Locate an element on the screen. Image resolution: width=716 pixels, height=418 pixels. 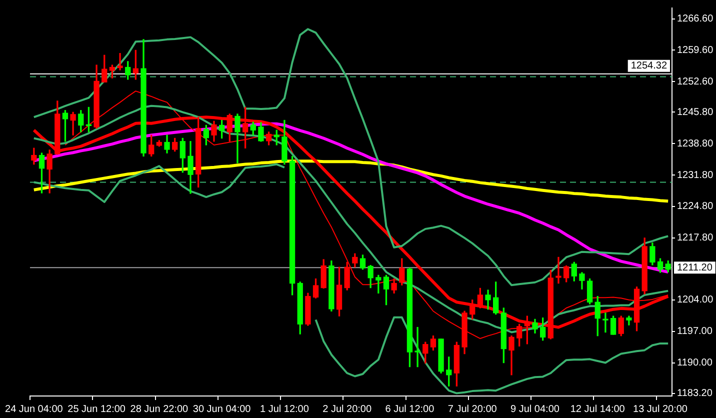
y-tick-label: 1245.80 is located at coordinates (695, 112).